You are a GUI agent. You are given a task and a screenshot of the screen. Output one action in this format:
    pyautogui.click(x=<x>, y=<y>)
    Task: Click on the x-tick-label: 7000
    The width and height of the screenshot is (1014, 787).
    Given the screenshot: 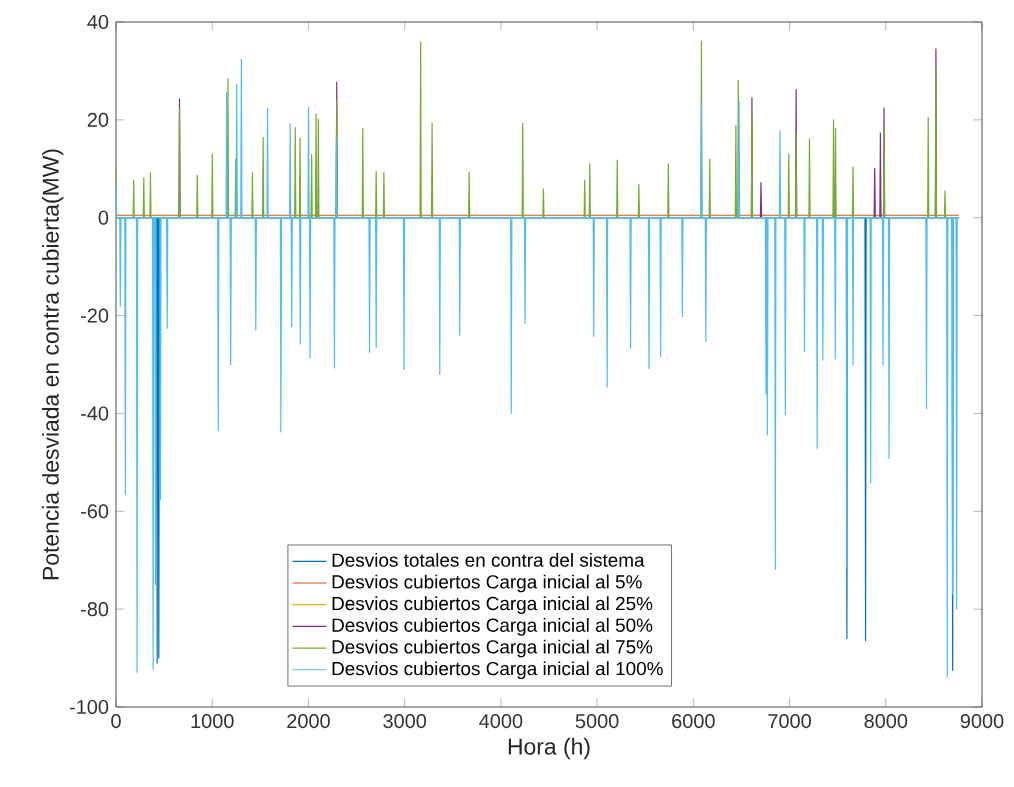 What is the action you would take?
    pyautogui.click(x=789, y=721)
    